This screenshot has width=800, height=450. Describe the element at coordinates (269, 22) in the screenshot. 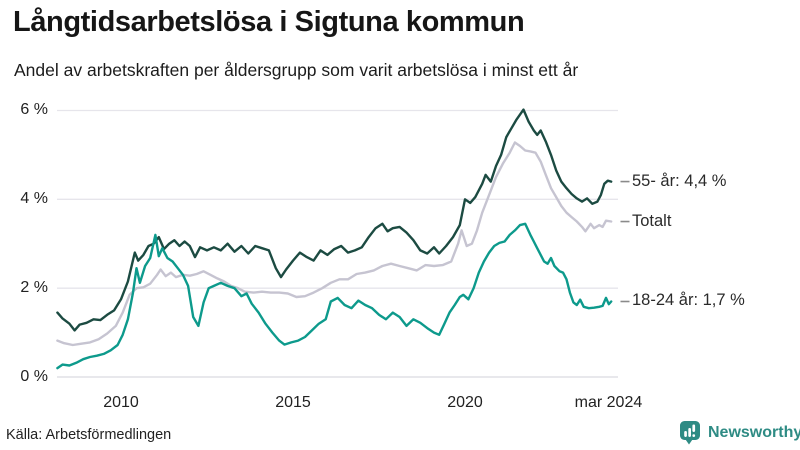

I see `page-title: Långtidsarbetslösa i Sigtuna kommun` at that location.